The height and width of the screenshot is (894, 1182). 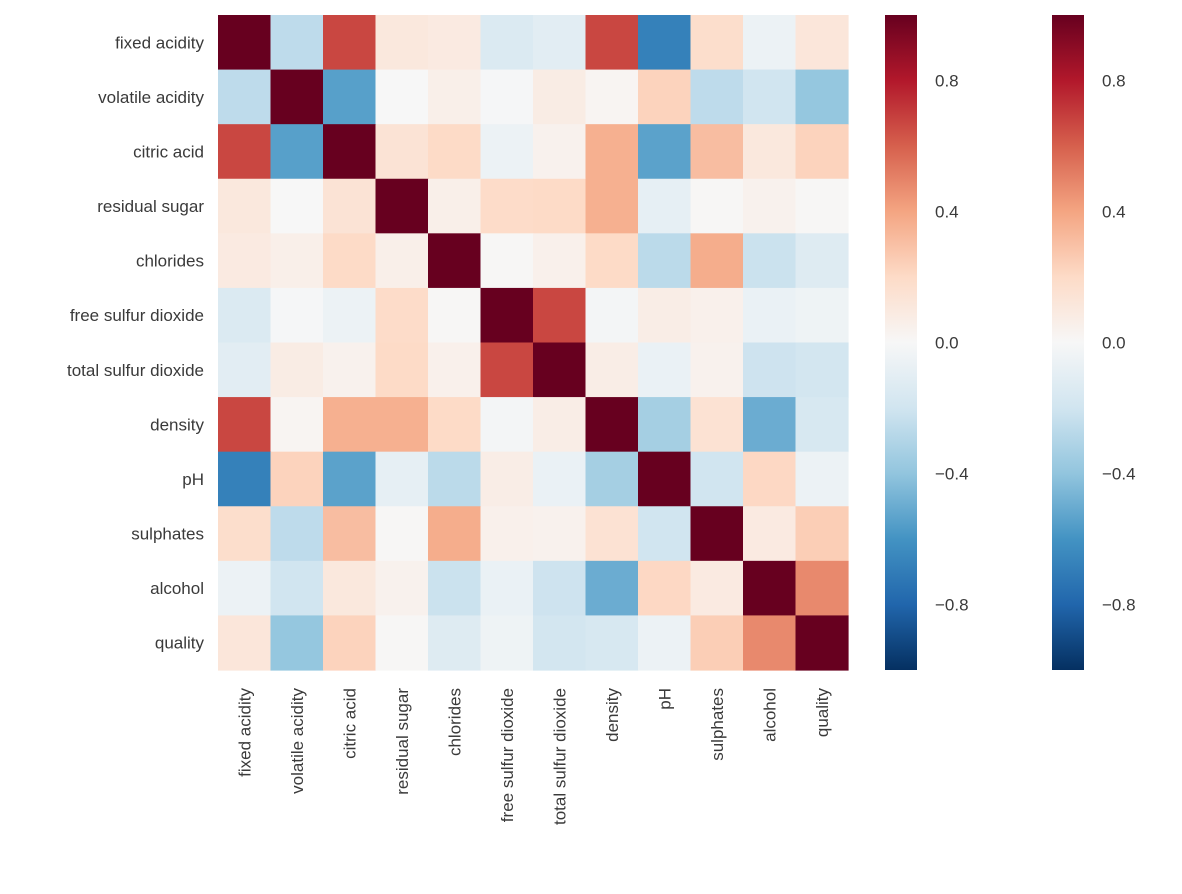 What do you see at coordinates (770, 206) in the screenshot?
I see `heatmap-cell-residual-sugar-x-alcohol` at bounding box center [770, 206].